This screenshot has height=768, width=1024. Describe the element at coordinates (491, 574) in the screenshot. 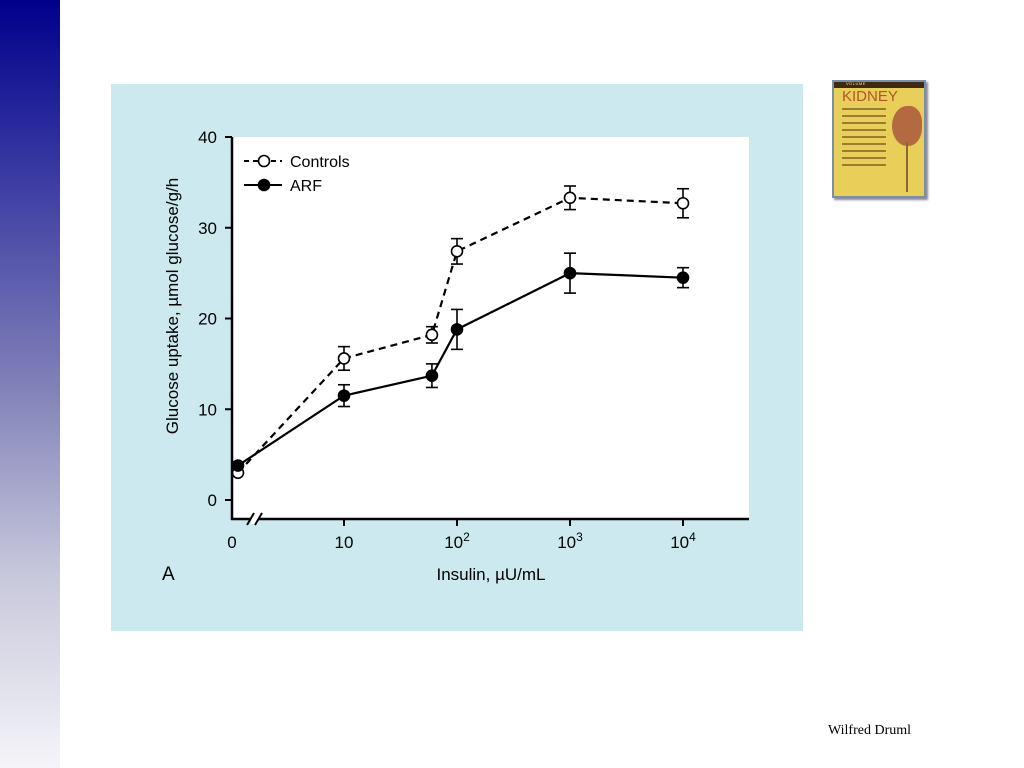

I see `x-axis-label: Insulin, µU/mL` at that location.